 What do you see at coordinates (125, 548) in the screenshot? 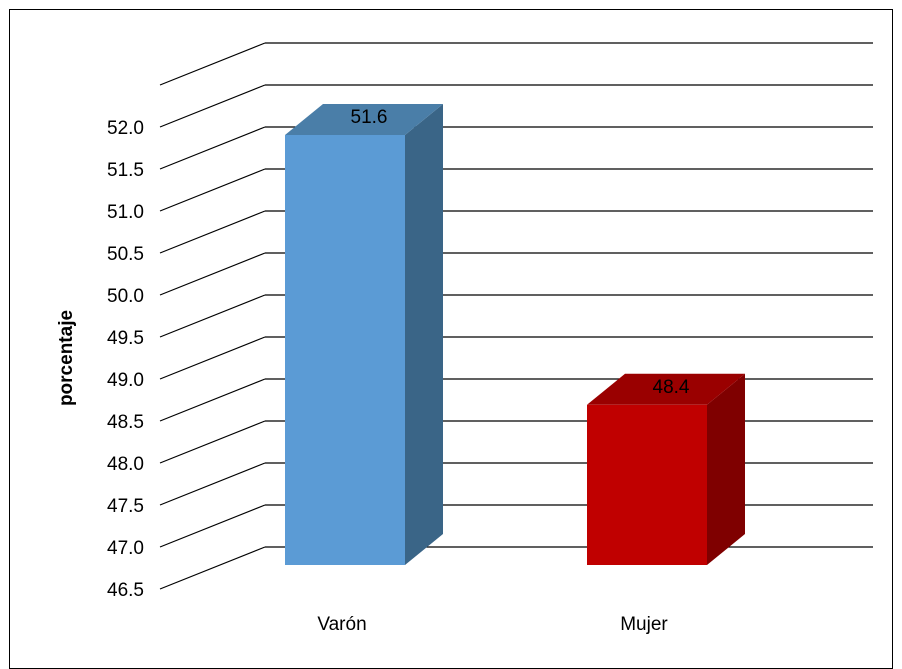
I see `y-tick-label: 47.0` at bounding box center [125, 548].